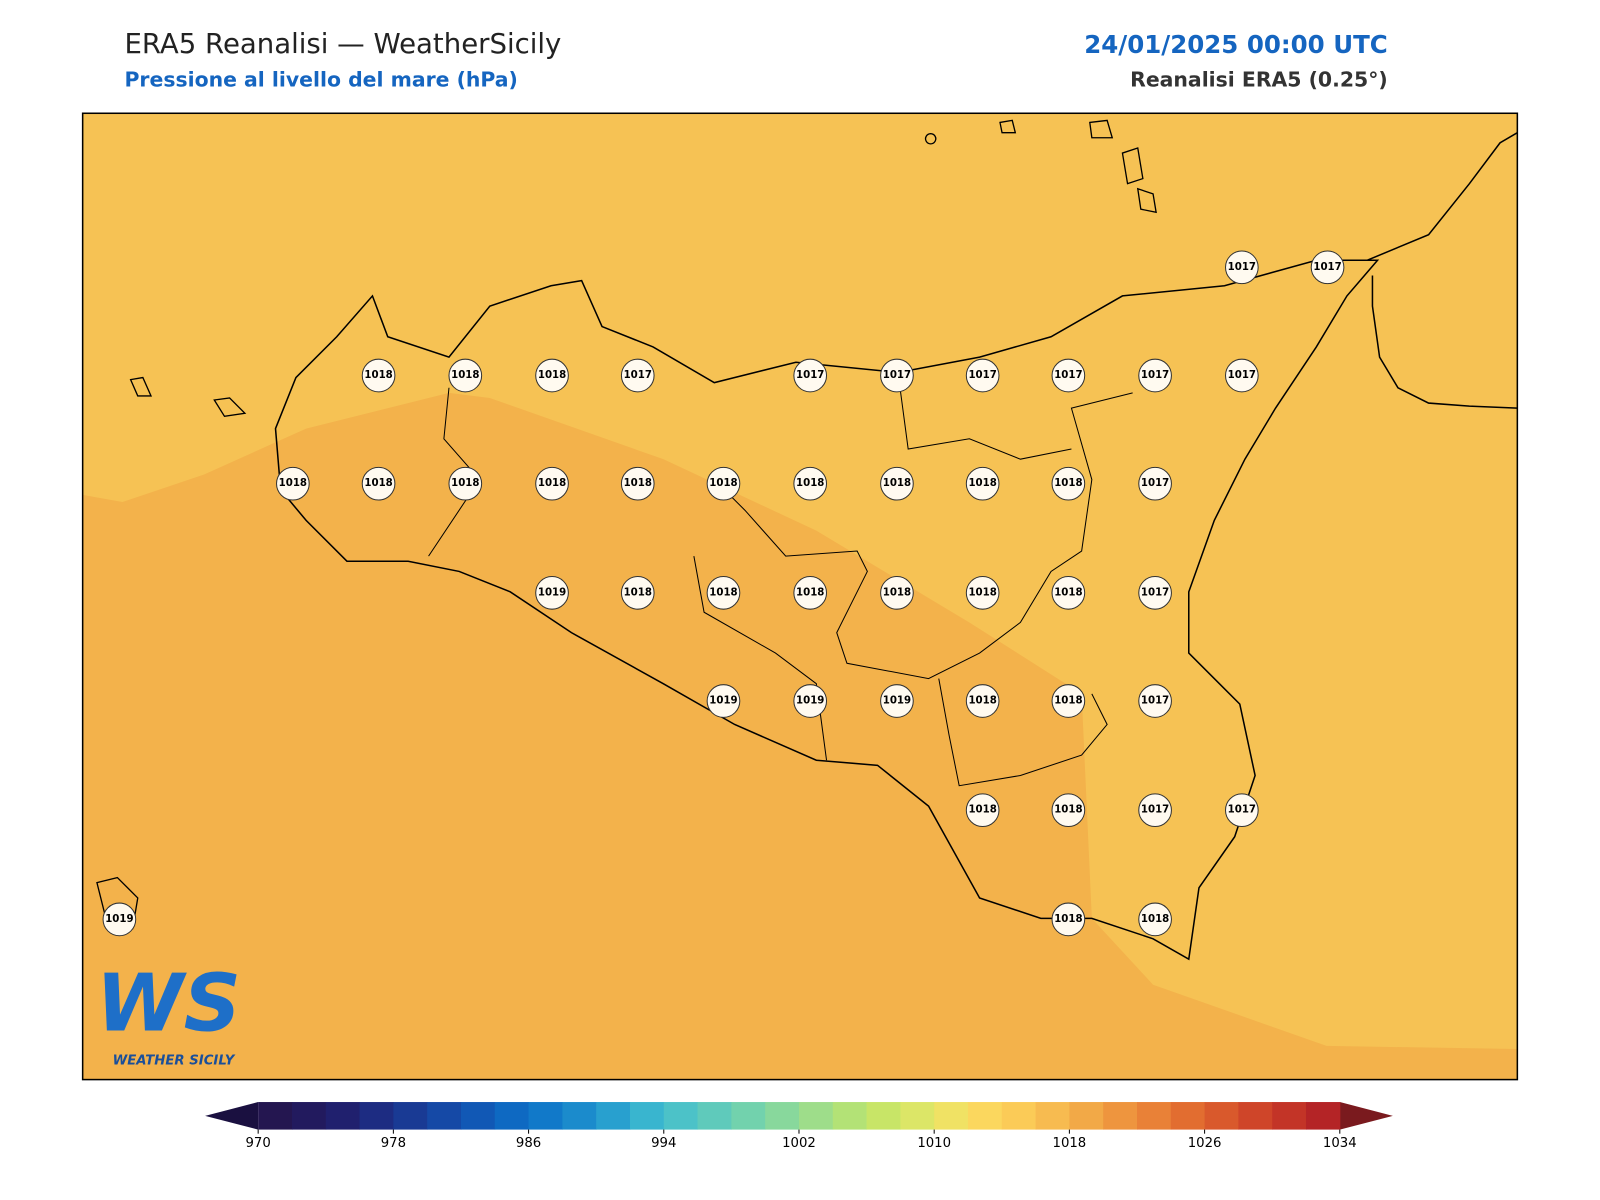 The image size is (1600, 1200). What do you see at coordinates (320, 80) in the screenshot?
I see `subtitle: Pressione al livello del mare (hPa)` at bounding box center [320, 80].